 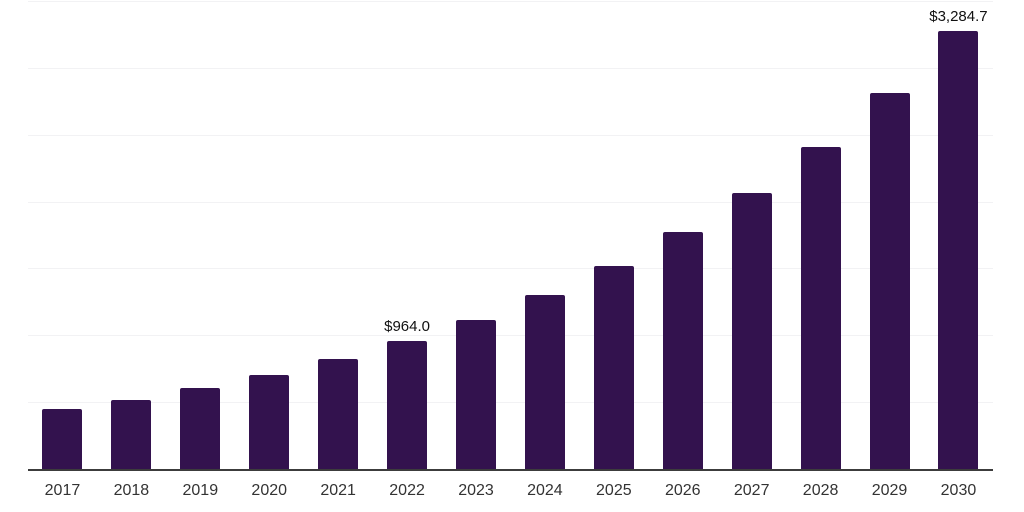 What do you see at coordinates (889, 281) in the screenshot?
I see `bar-2029` at bounding box center [889, 281].